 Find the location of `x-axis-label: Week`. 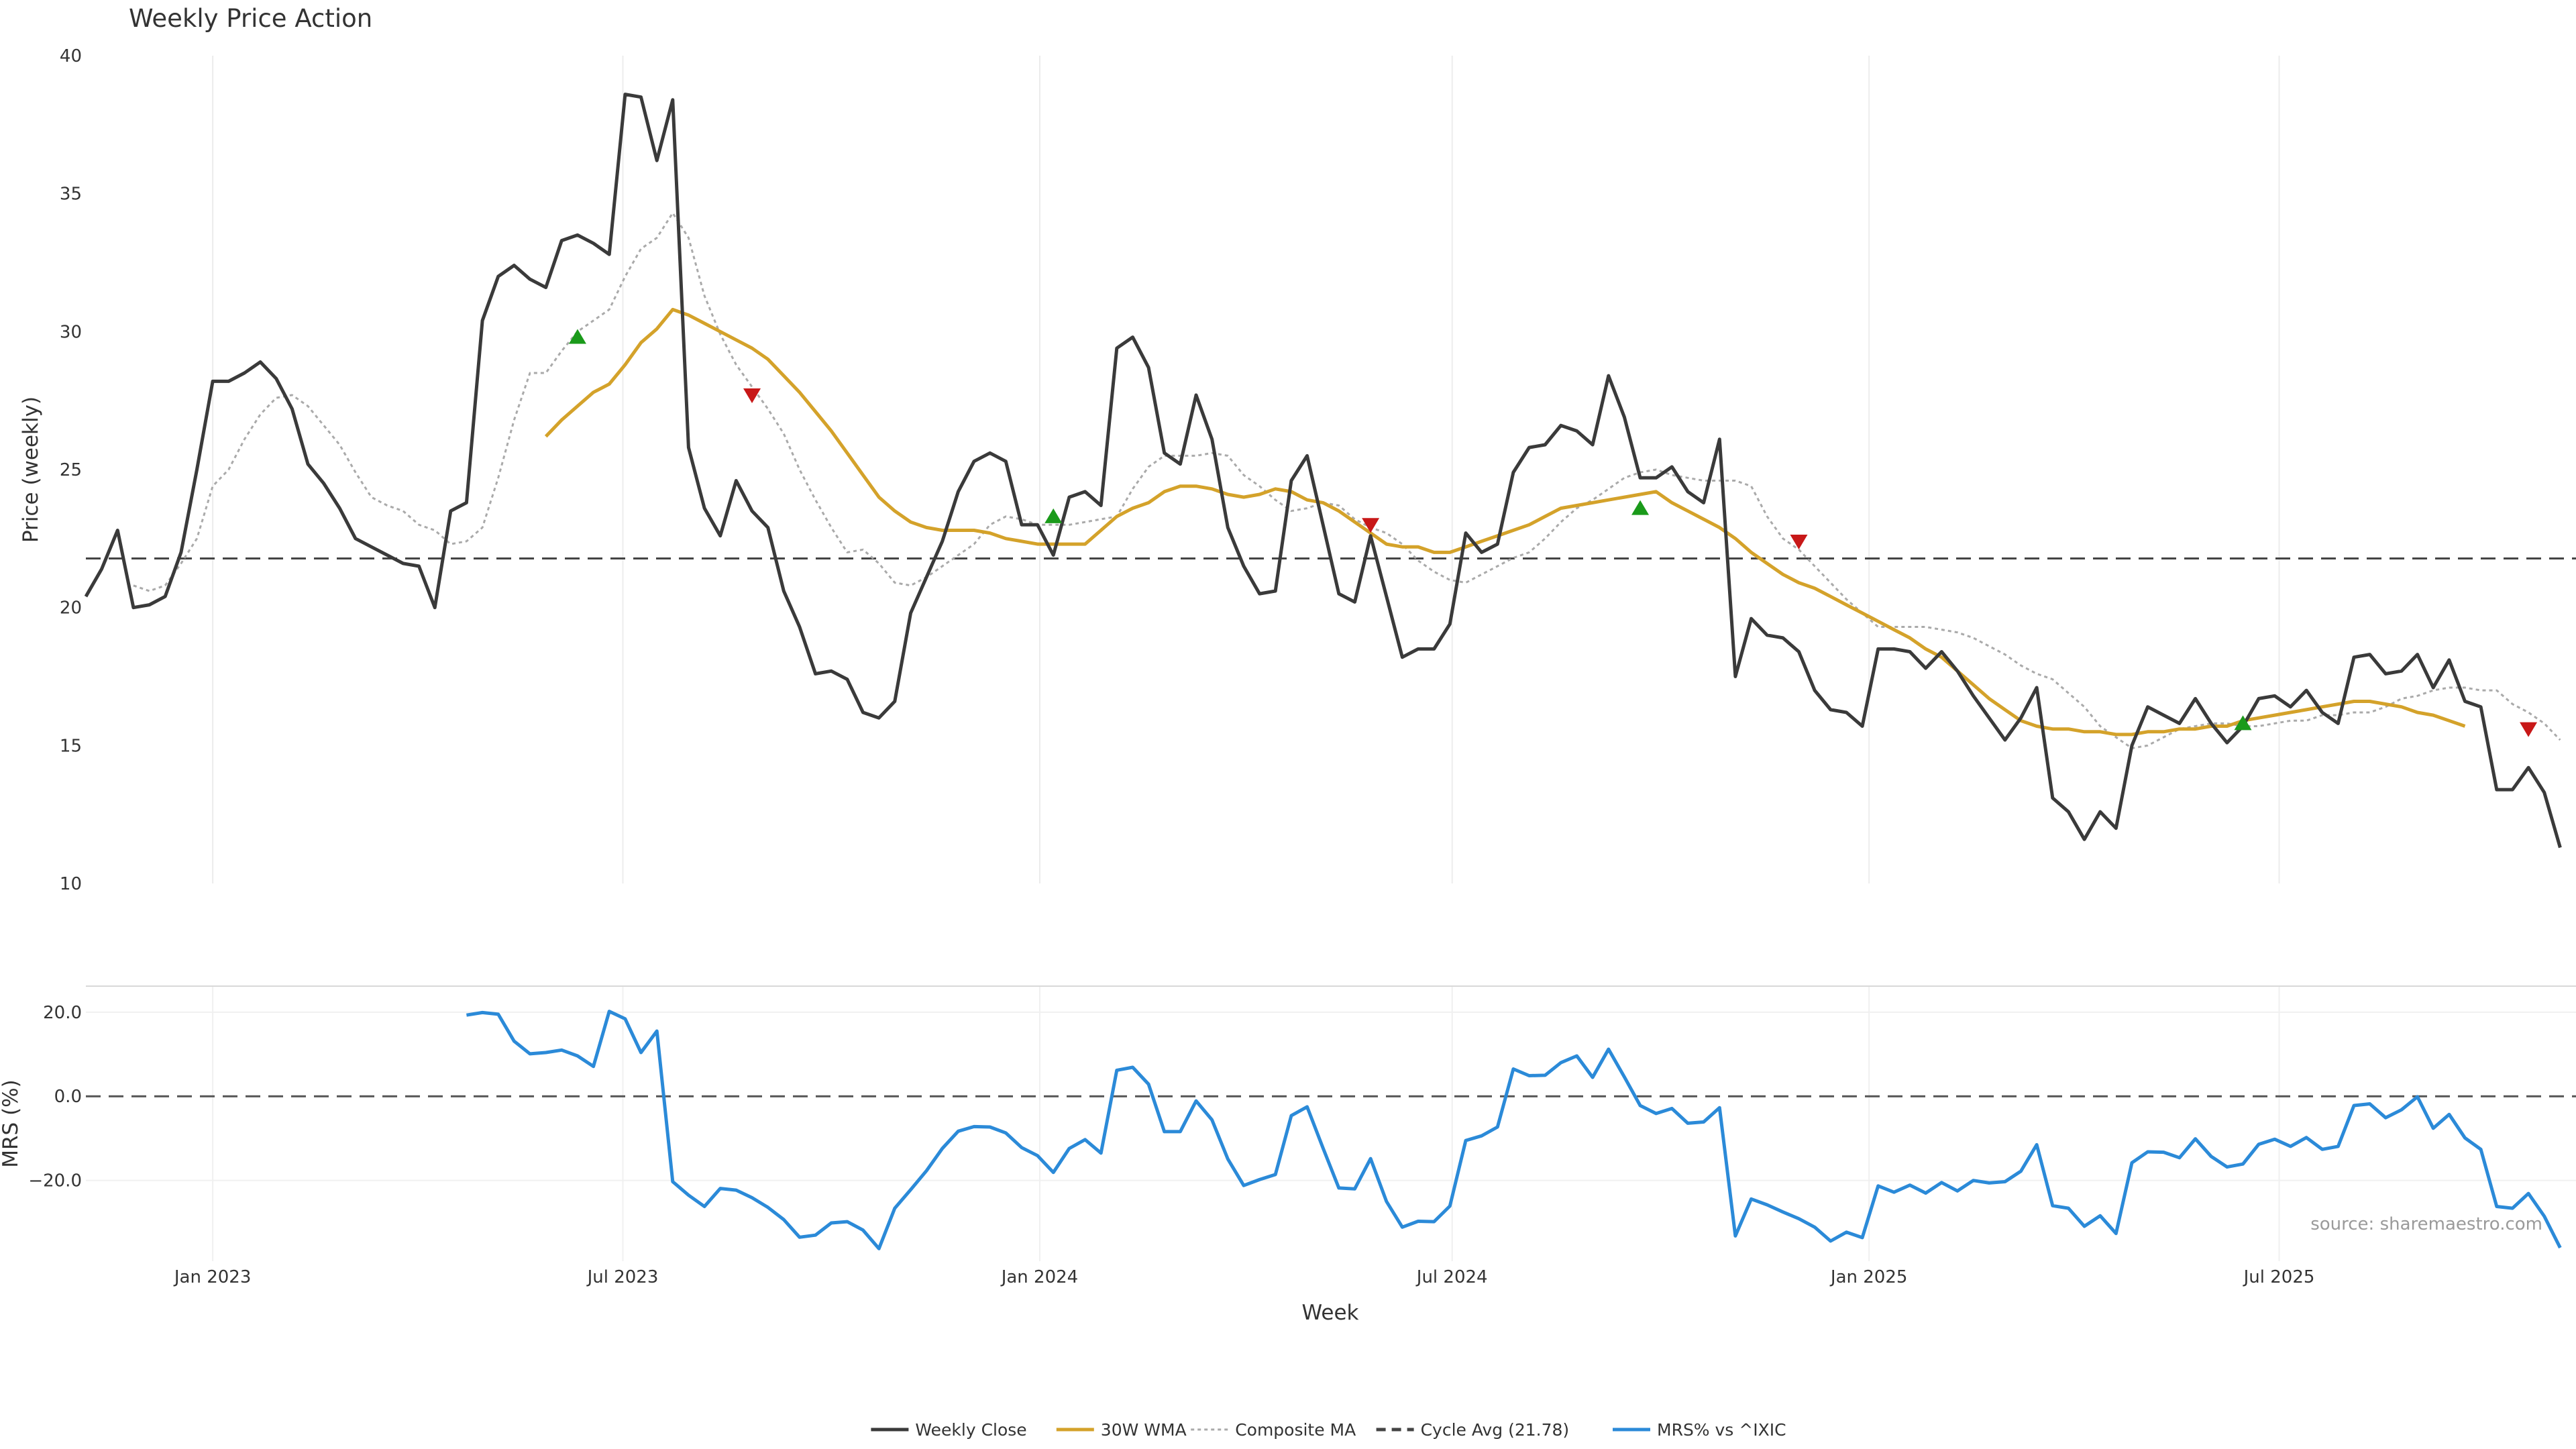

x-axis-label: Week is located at coordinates (1330, 1313).